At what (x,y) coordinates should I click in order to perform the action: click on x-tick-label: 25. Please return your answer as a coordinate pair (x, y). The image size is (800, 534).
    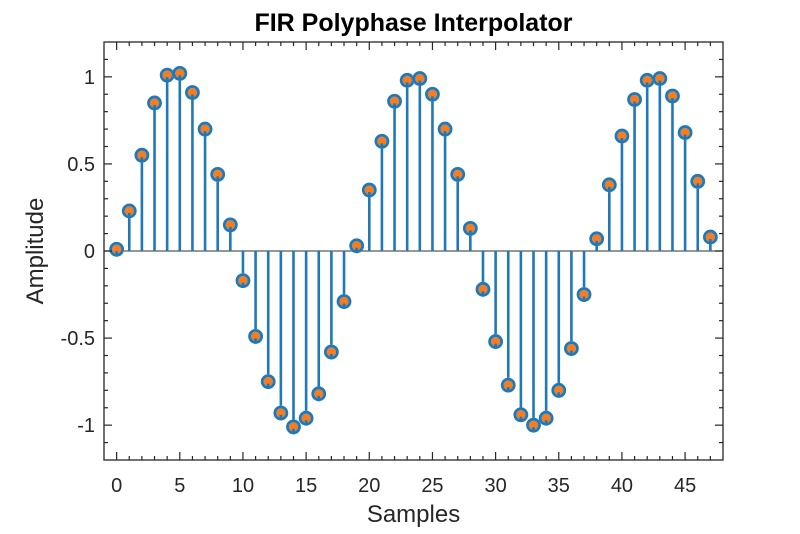
    Looking at the image, I should click on (432, 486).